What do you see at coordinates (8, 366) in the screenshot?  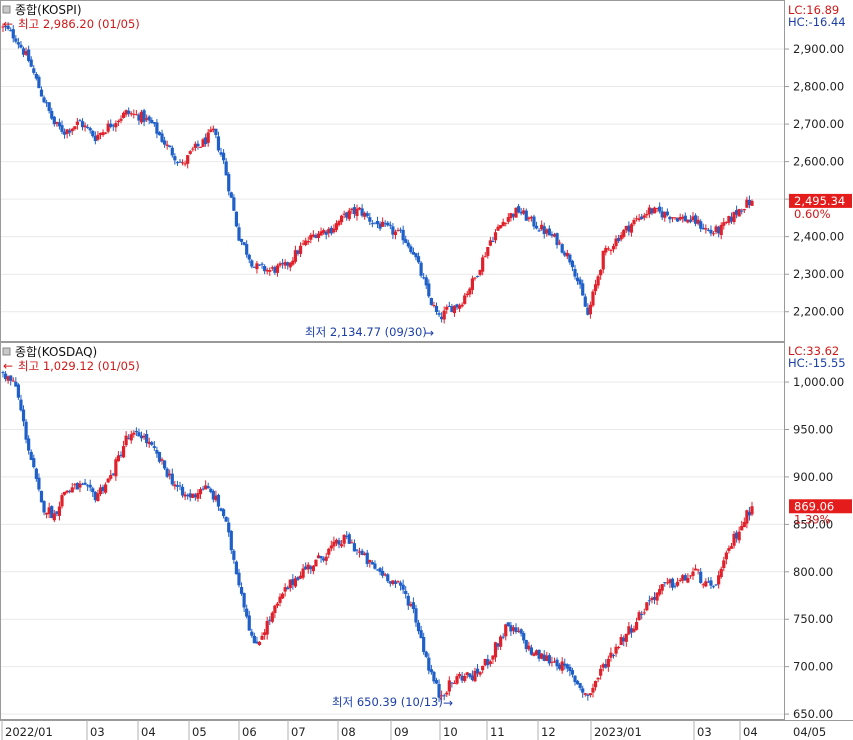 I see `kosdaq-high-arrow-icon: ←` at bounding box center [8, 366].